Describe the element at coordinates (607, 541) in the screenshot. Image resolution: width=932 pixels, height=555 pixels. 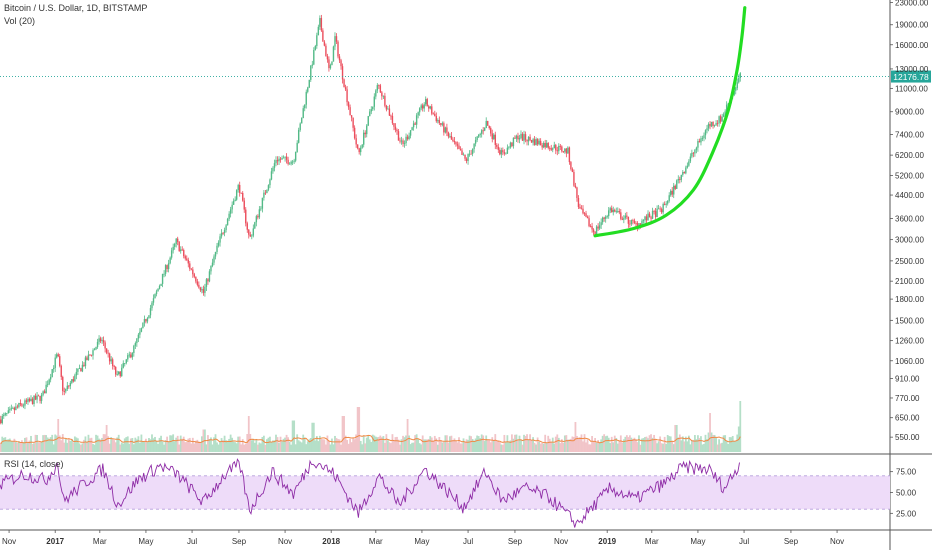
I see `time-tick-label: 2019` at that location.